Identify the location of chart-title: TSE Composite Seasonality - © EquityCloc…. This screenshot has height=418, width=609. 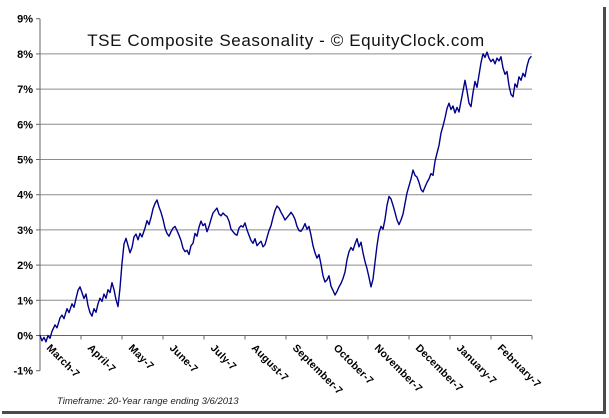
(286, 40).